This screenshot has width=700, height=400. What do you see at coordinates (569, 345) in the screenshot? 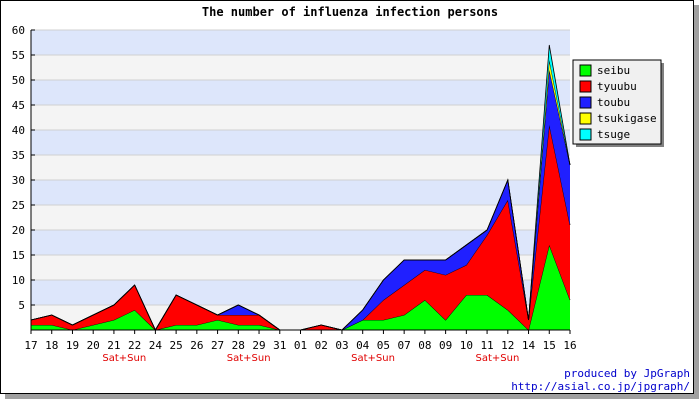
I see `x-tick-label: 16` at bounding box center [569, 345].